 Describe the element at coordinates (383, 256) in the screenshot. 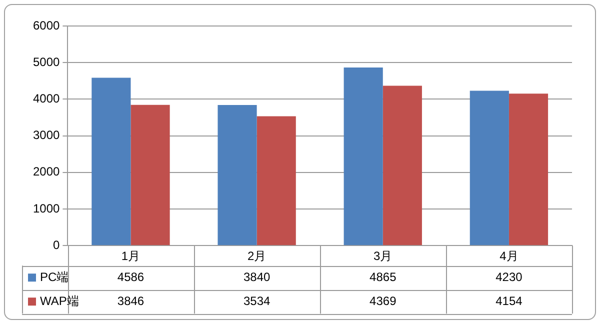

I see `x-tick-label: 3月` at that location.